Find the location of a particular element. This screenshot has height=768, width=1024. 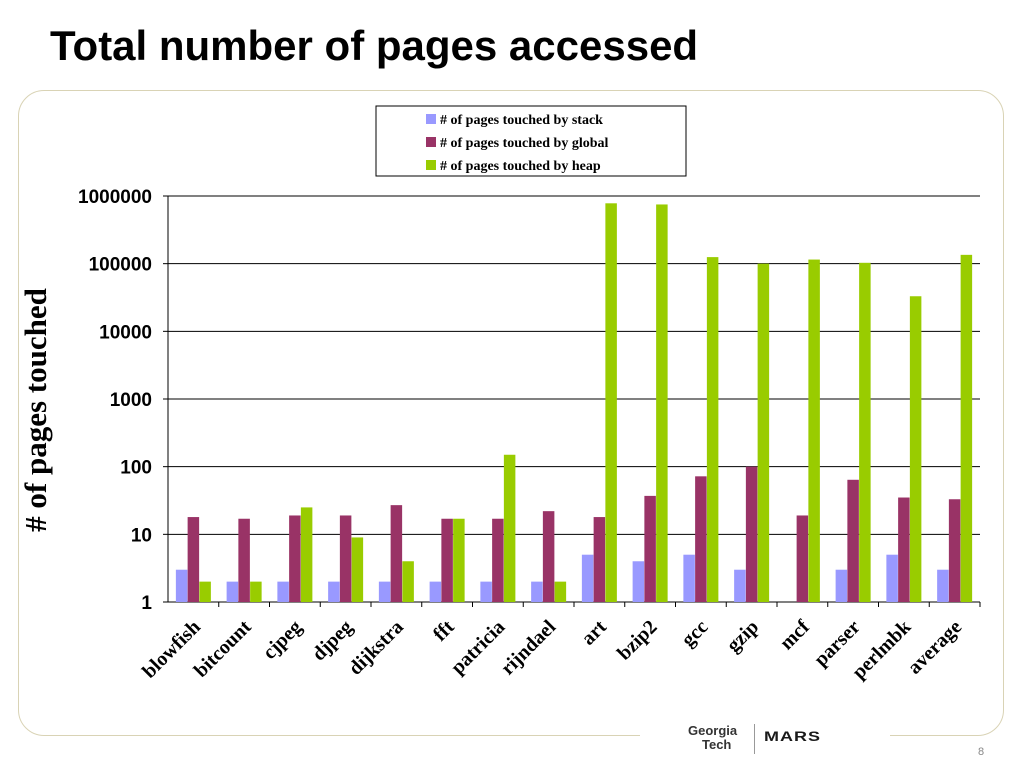

logo-divider is located at coordinates (754, 739).